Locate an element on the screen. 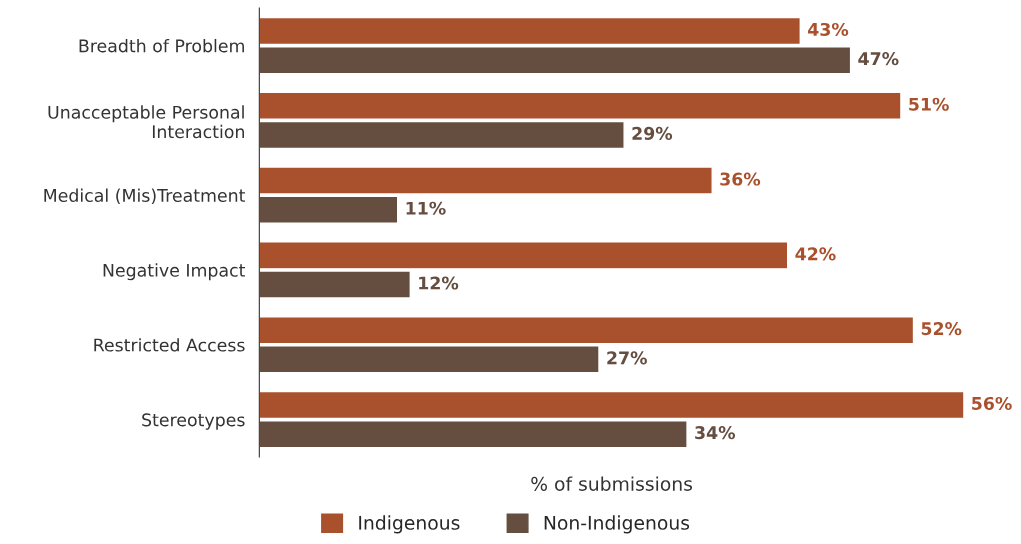 The height and width of the screenshot is (544, 1021). data-label: 51% is located at coordinates (929, 104).